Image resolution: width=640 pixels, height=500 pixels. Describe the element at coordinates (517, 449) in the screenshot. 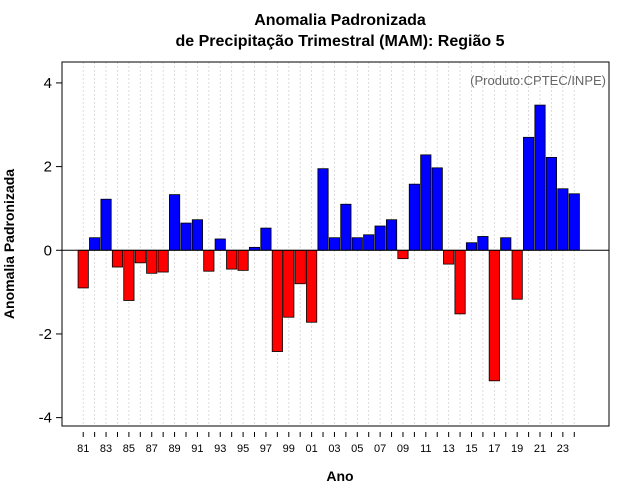

I see `x-tick-label: 19` at that location.